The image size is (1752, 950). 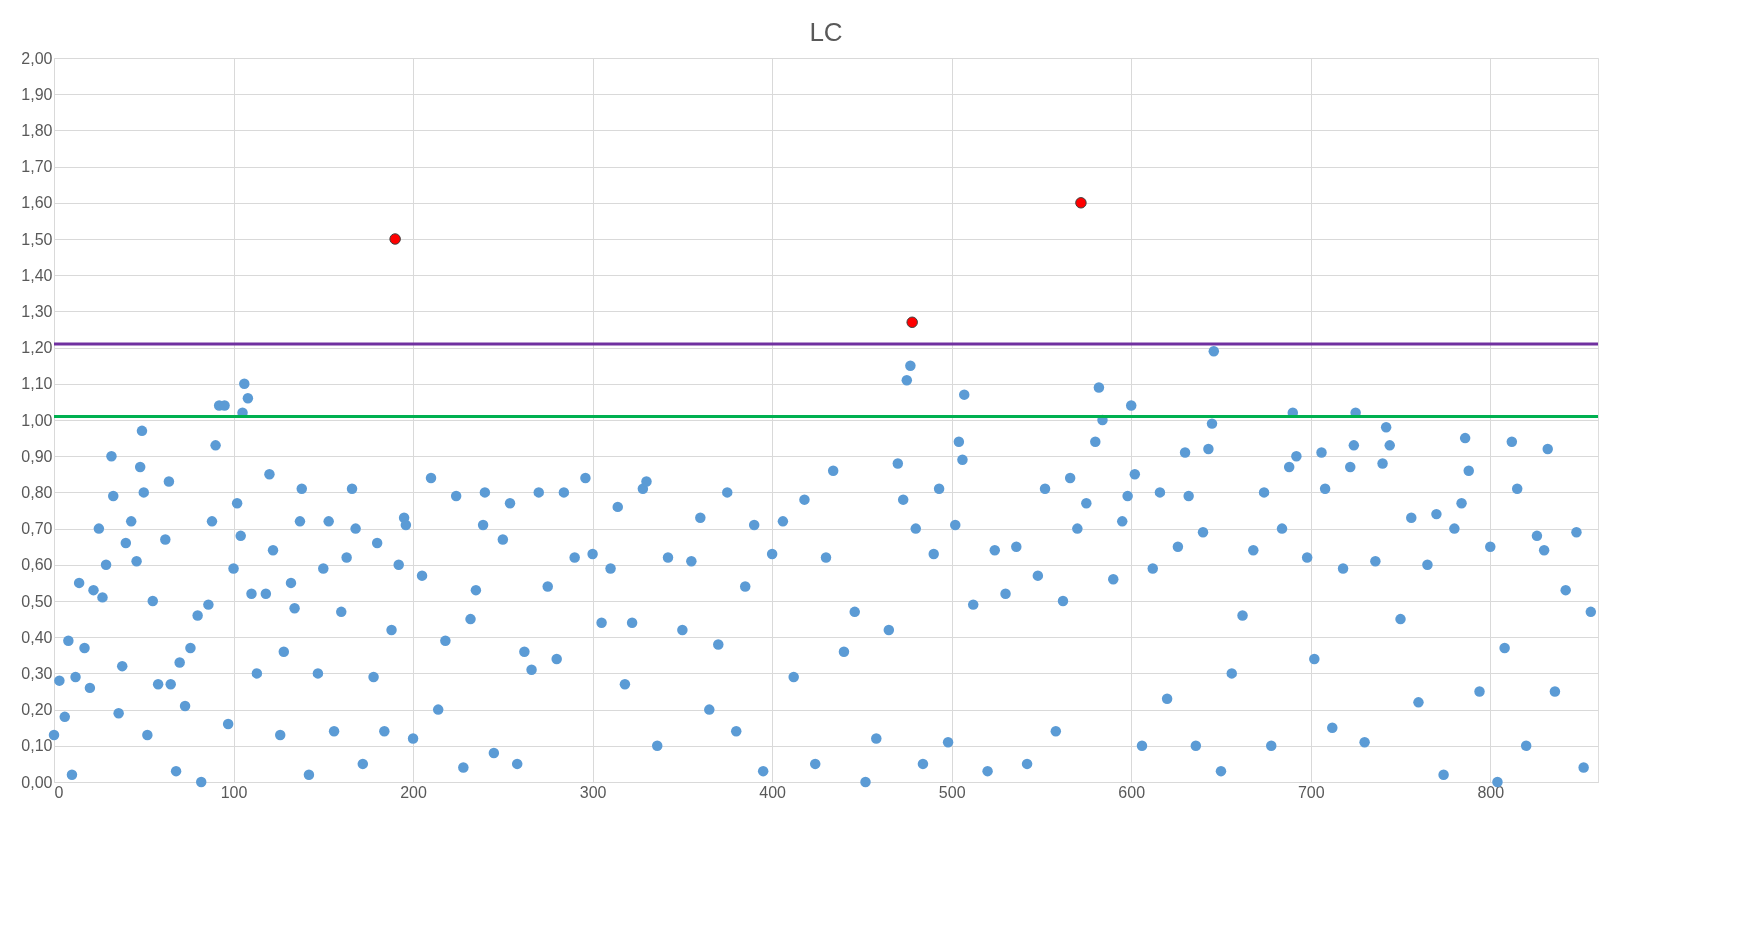 What do you see at coordinates (37, 601) in the screenshot?
I see `y-tick-label: 0,50` at bounding box center [37, 601].